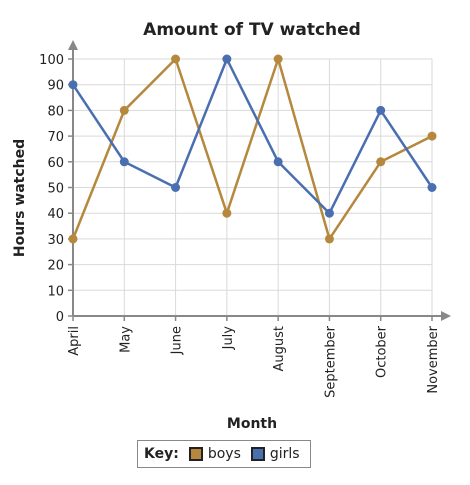  Describe the element at coordinates (55, 137) in the screenshot. I see `y-tick-label: 70` at that location.